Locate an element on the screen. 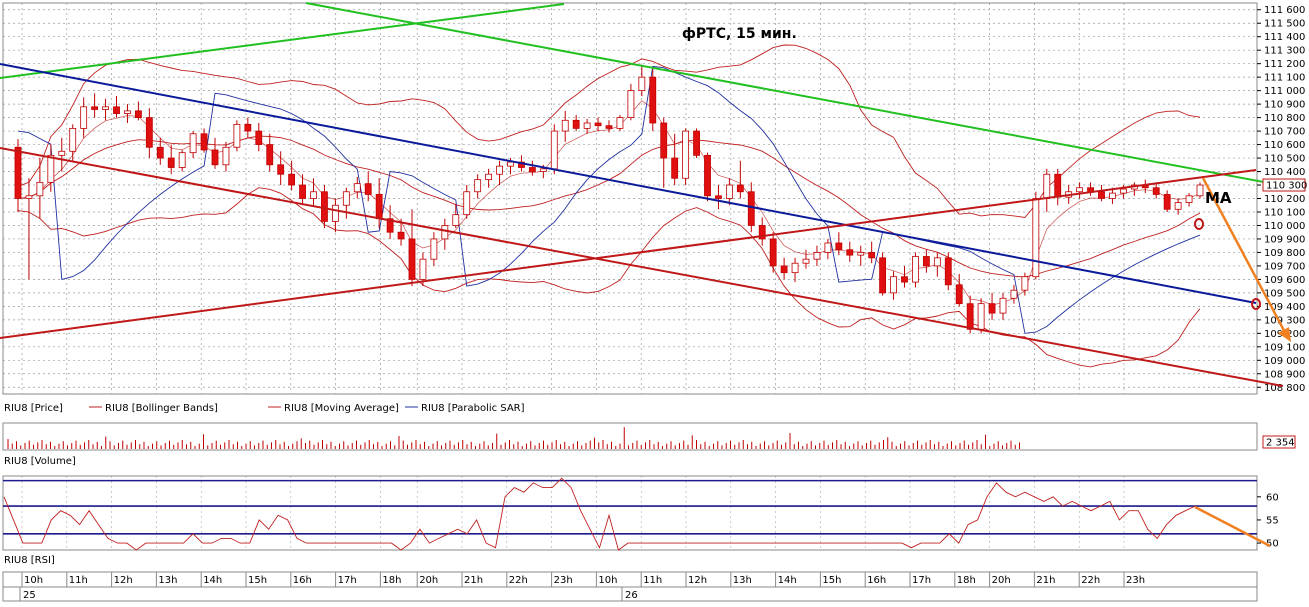 Image resolution: width=1309 pixels, height=607 pixels. time-tick-label: 11h is located at coordinates (652, 580).